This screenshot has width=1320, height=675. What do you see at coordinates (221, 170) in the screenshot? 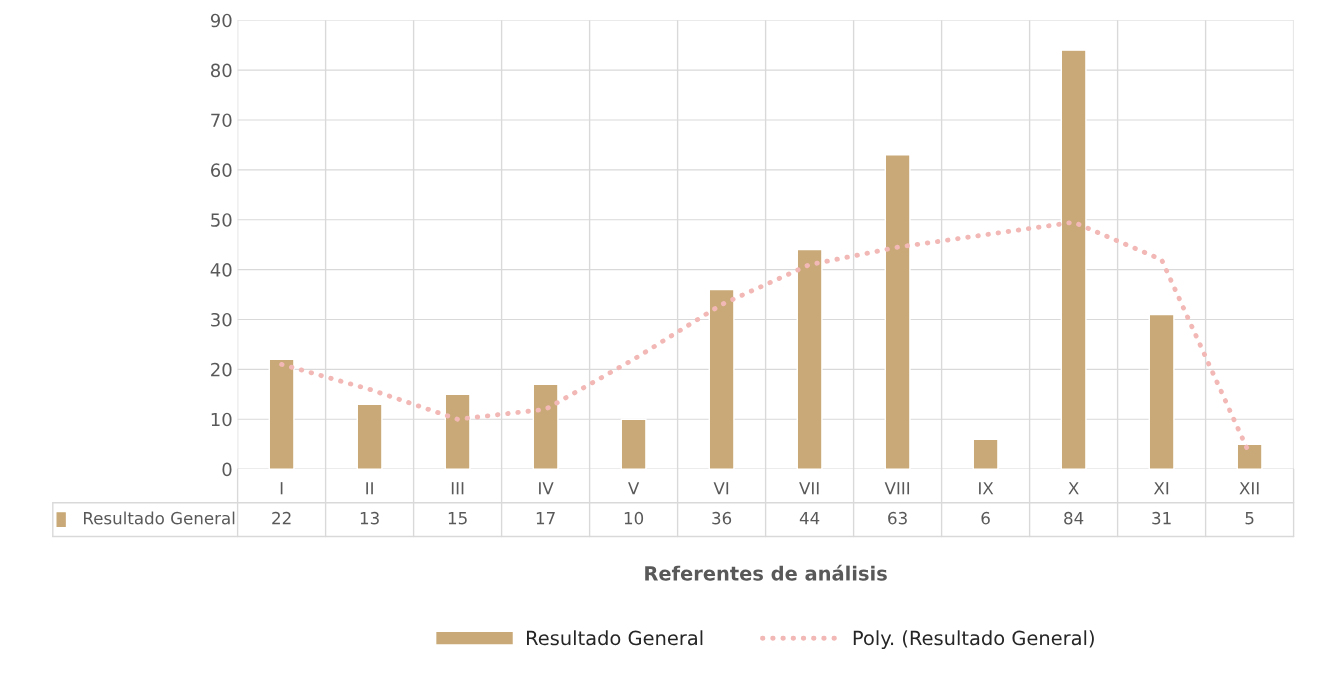
I see `y-tick-label: 60` at bounding box center [221, 170].